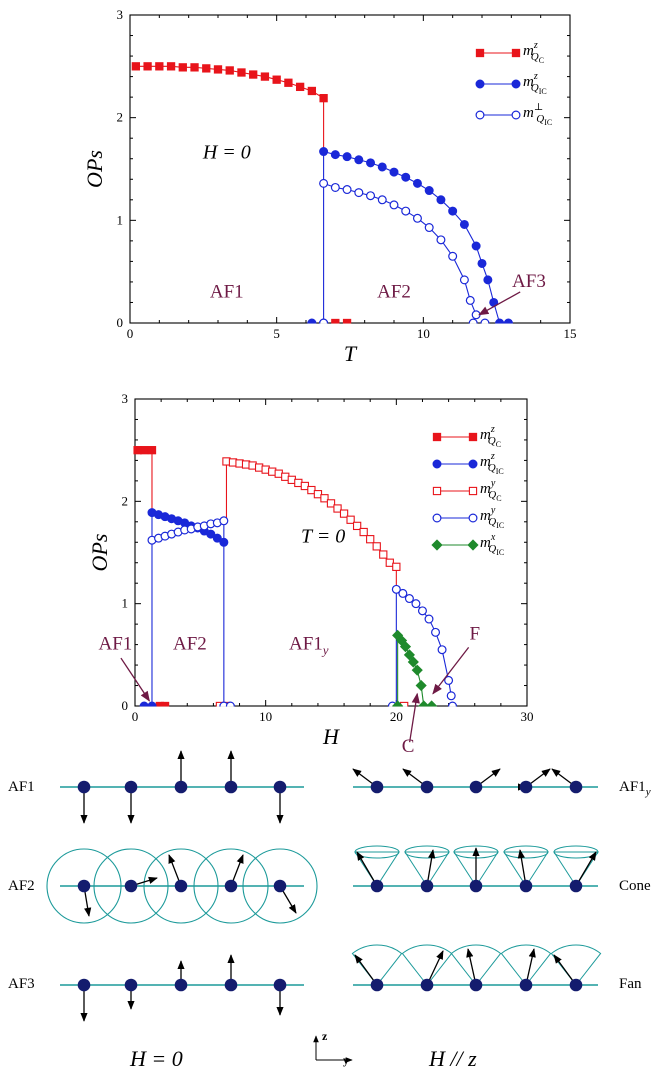 Image resolution: width=668 pixels, height=1083 pixels. What do you see at coordinates (120, 14) in the screenshot?
I see `y-tick-label: 3` at bounding box center [120, 14].